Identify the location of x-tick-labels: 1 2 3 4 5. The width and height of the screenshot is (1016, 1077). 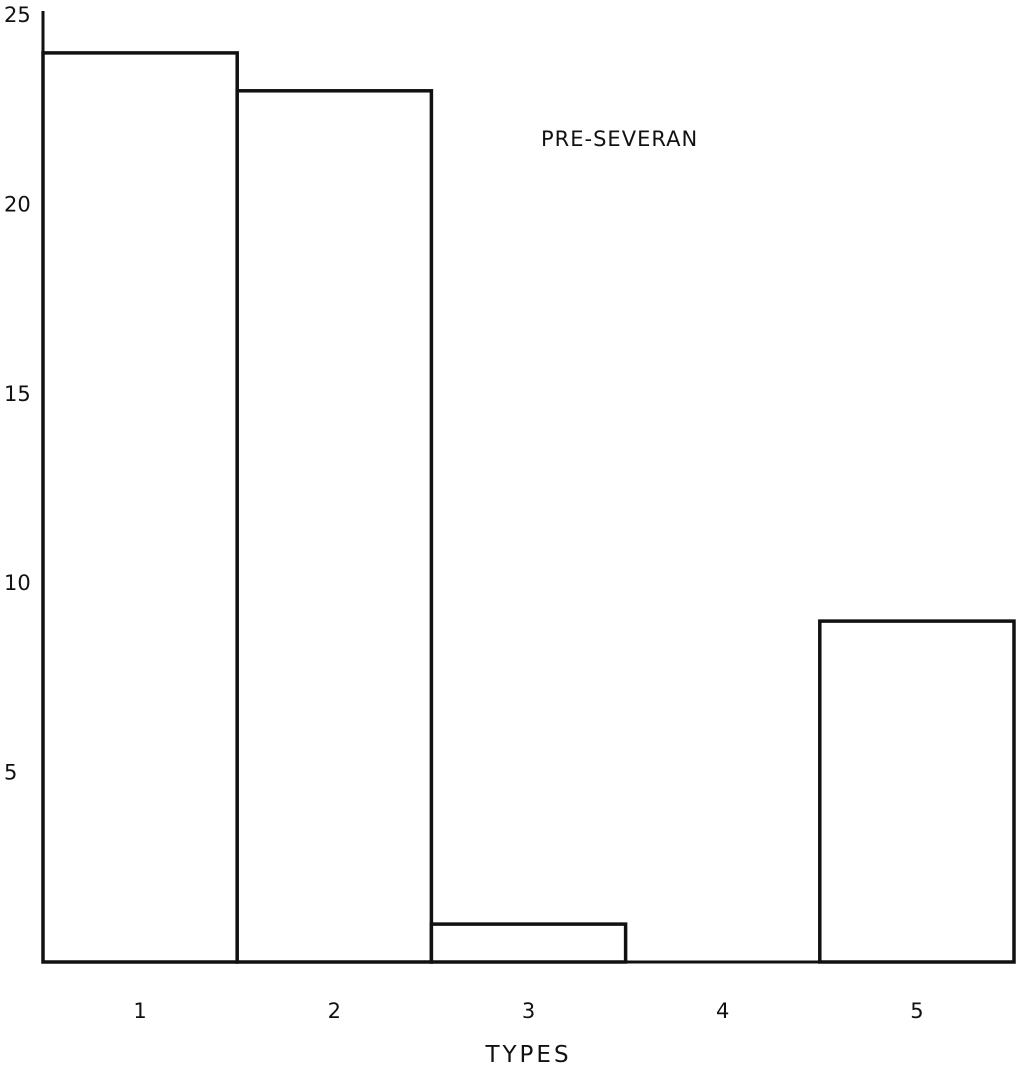
(528, 1011).